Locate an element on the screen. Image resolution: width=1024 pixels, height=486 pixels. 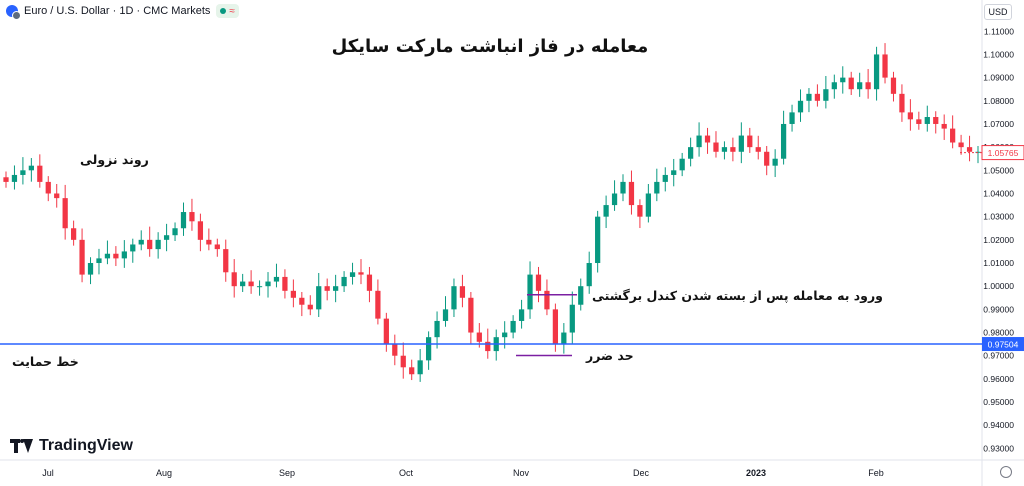
y-tick-label: 0.97000 is located at coordinates (998, 356).